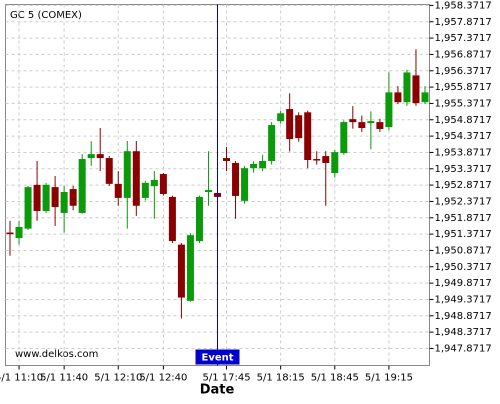 This screenshot has height=404, width=500. I want to click on event-label: Event, so click(217, 358).